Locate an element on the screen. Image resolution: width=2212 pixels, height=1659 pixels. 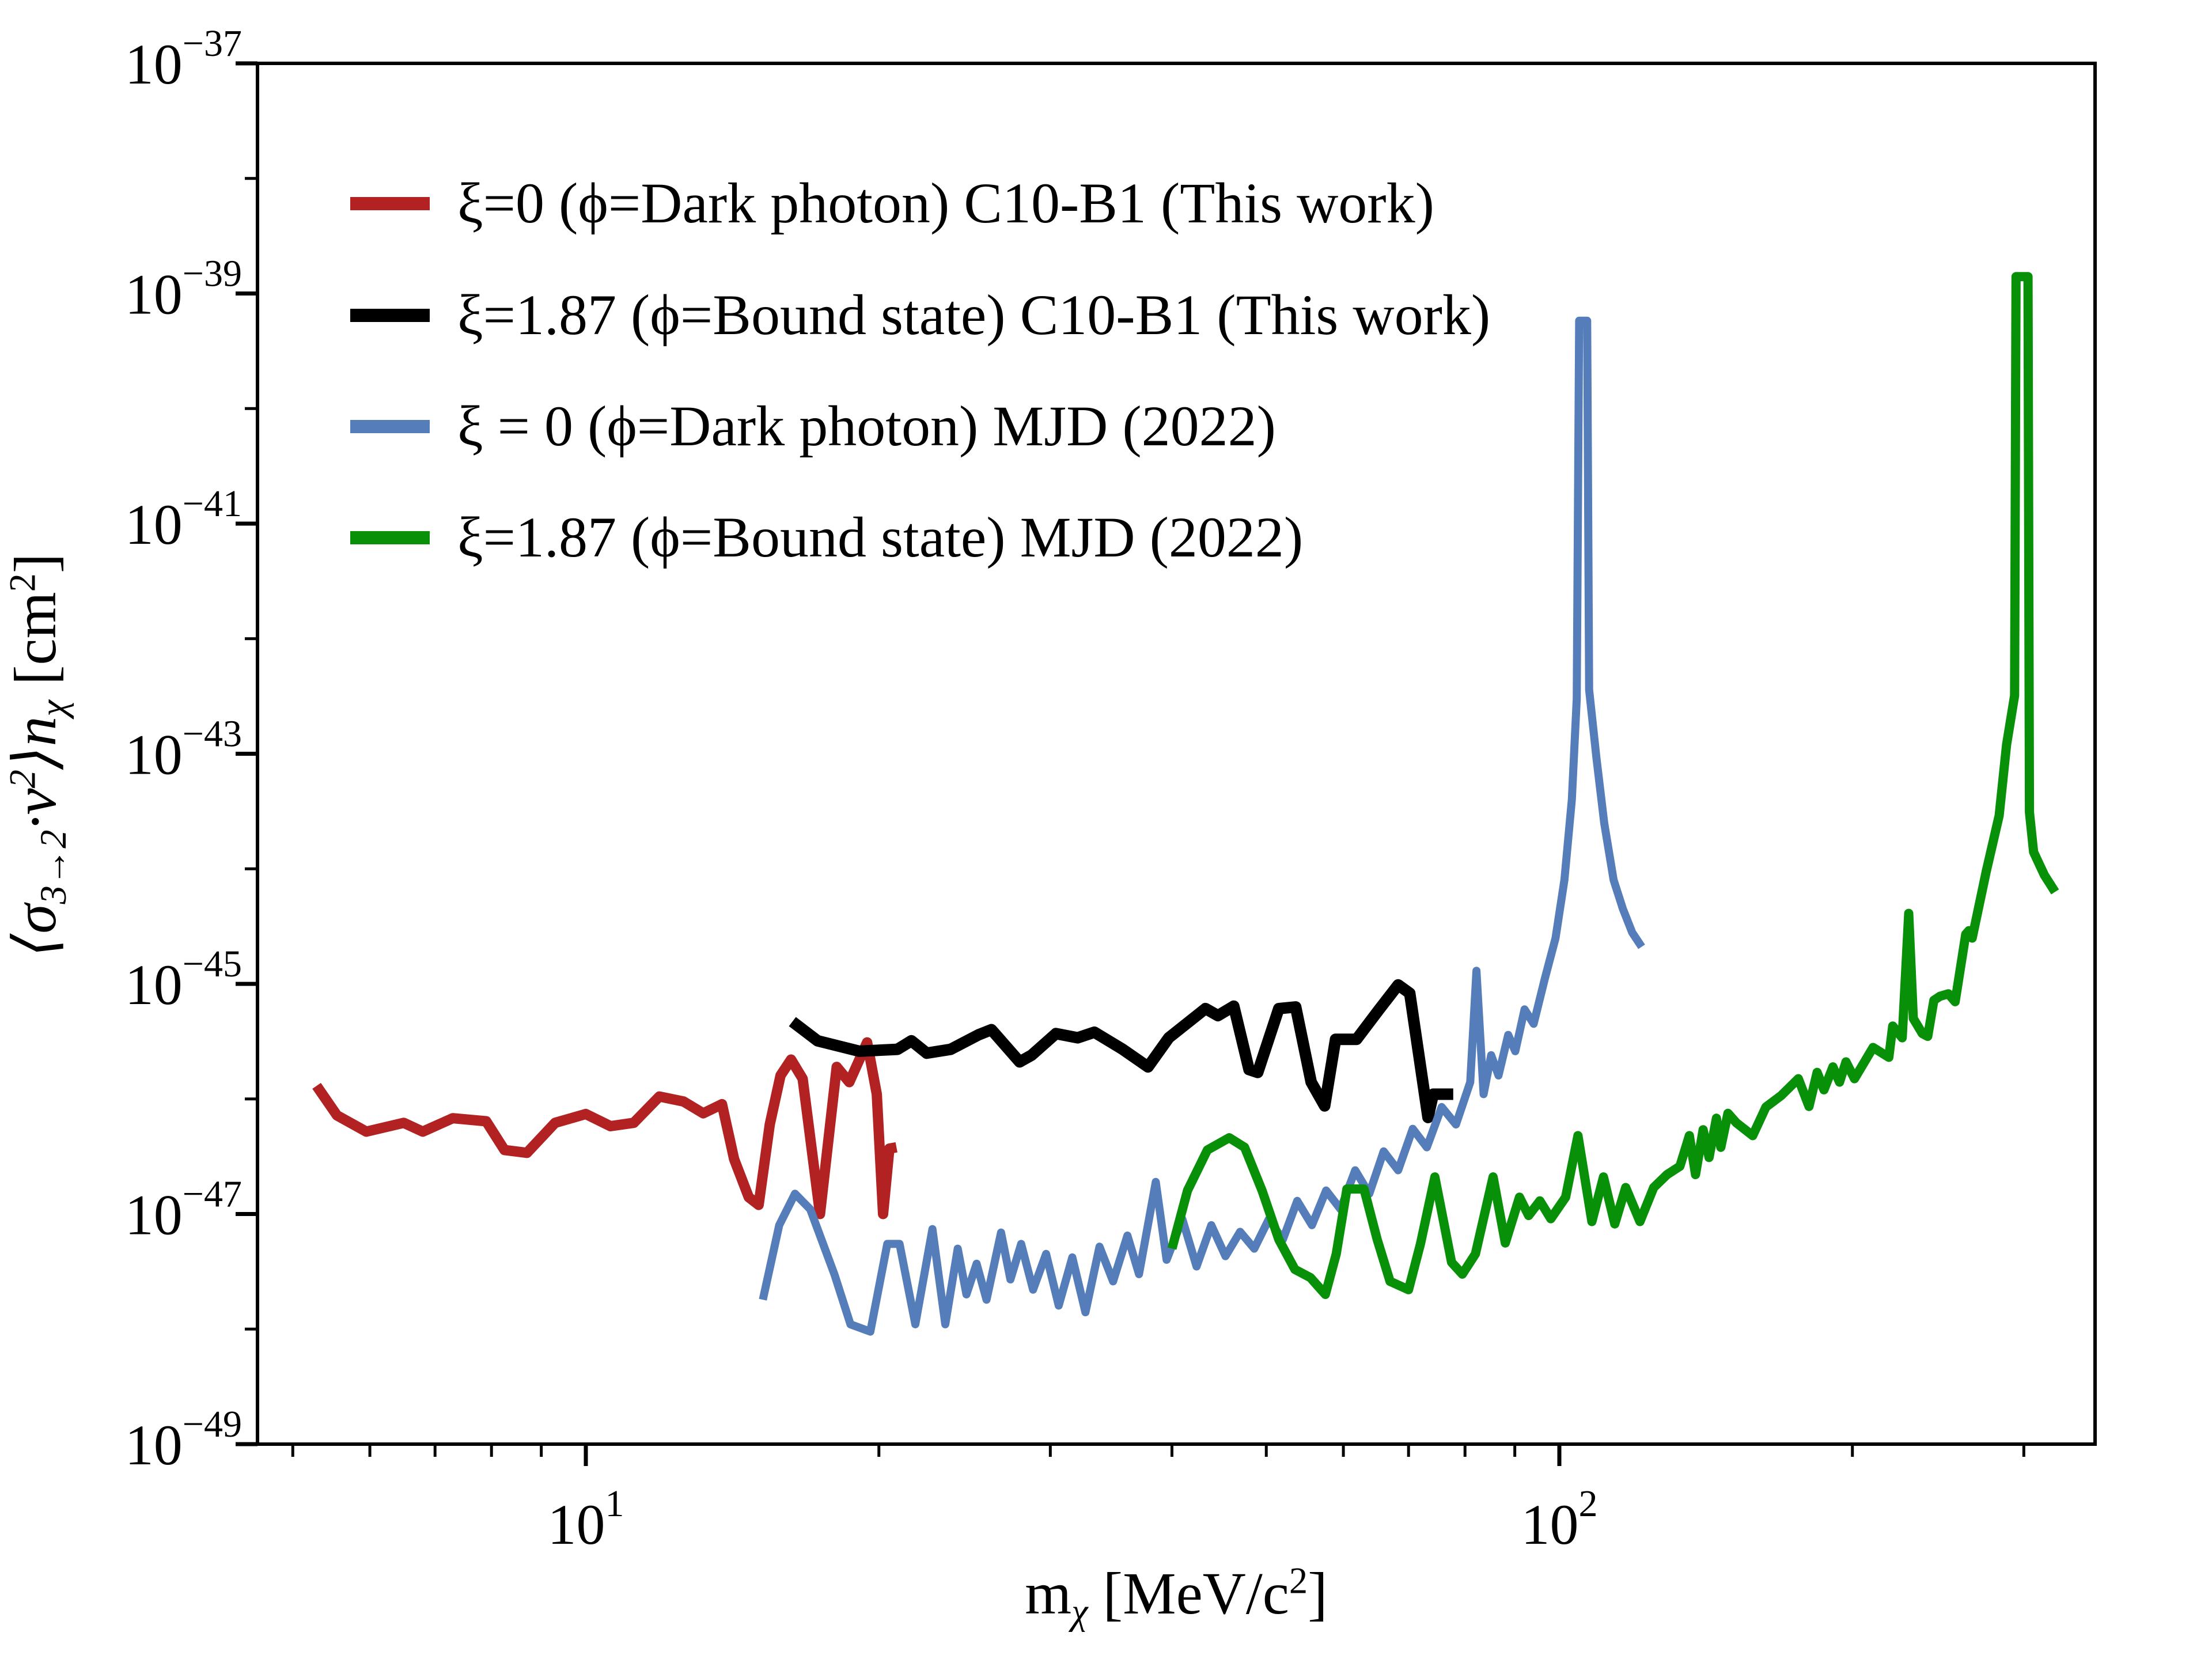
y-tick-label: 10−47 is located at coordinates (183, 1210).